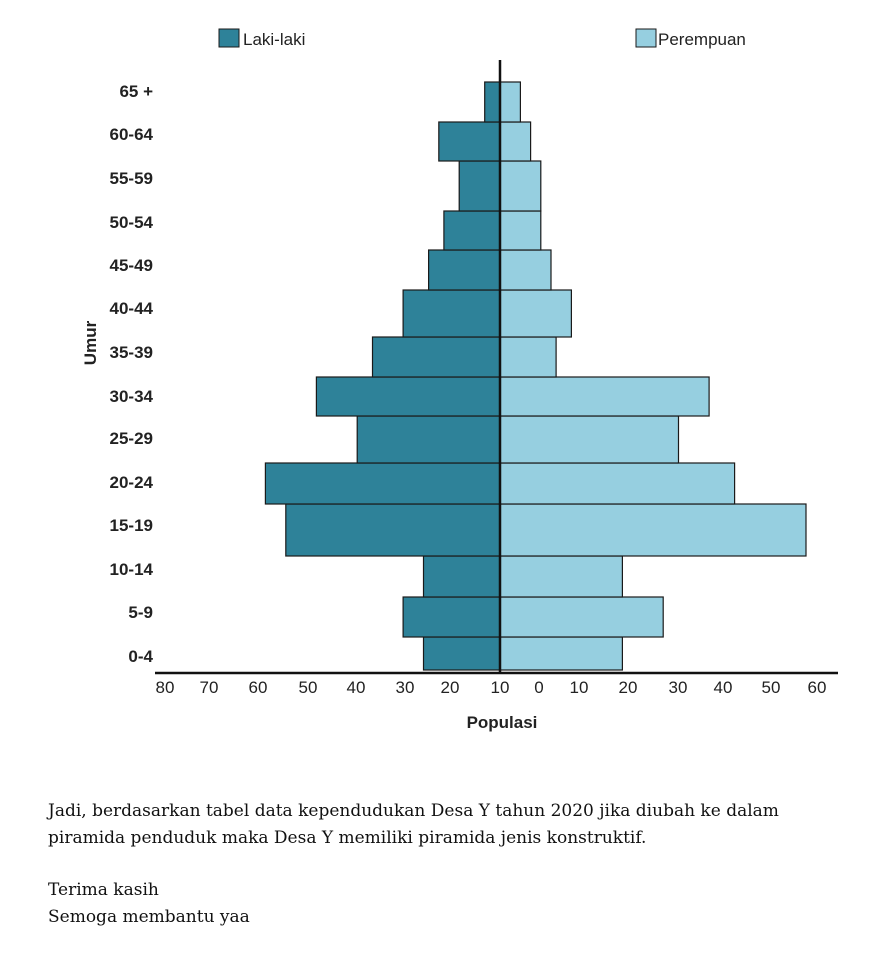  What do you see at coordinates (817, 687) in the screenshot?
I see `x-tick-right-60: 60` at bounding box center [817, 687].